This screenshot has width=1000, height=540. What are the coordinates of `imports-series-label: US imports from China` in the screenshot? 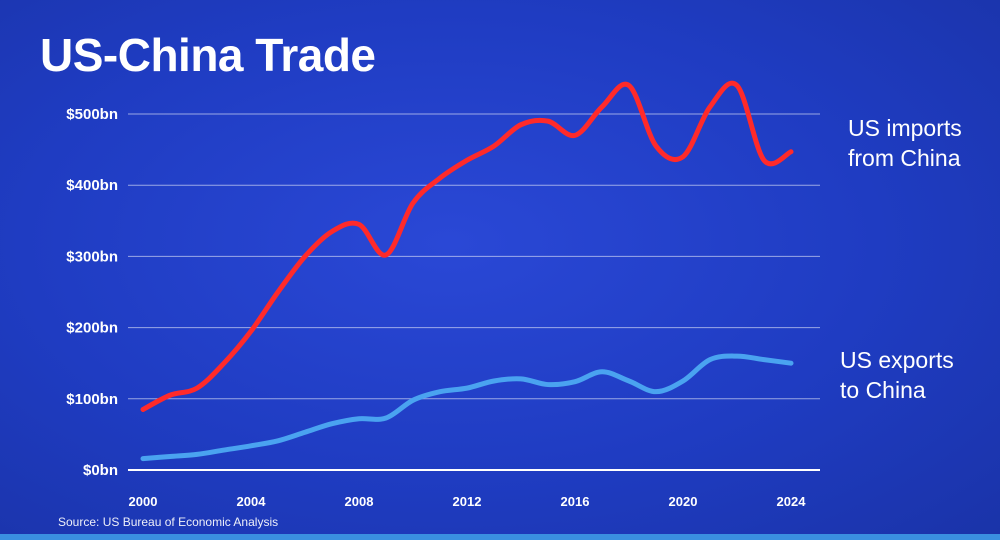 It's located at (905, 143).